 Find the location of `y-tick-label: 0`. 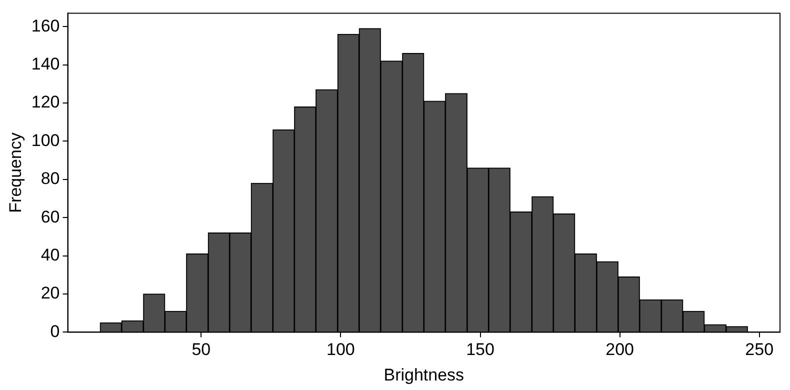

y-tick-label: 0 is located at coordinates (55, 331).